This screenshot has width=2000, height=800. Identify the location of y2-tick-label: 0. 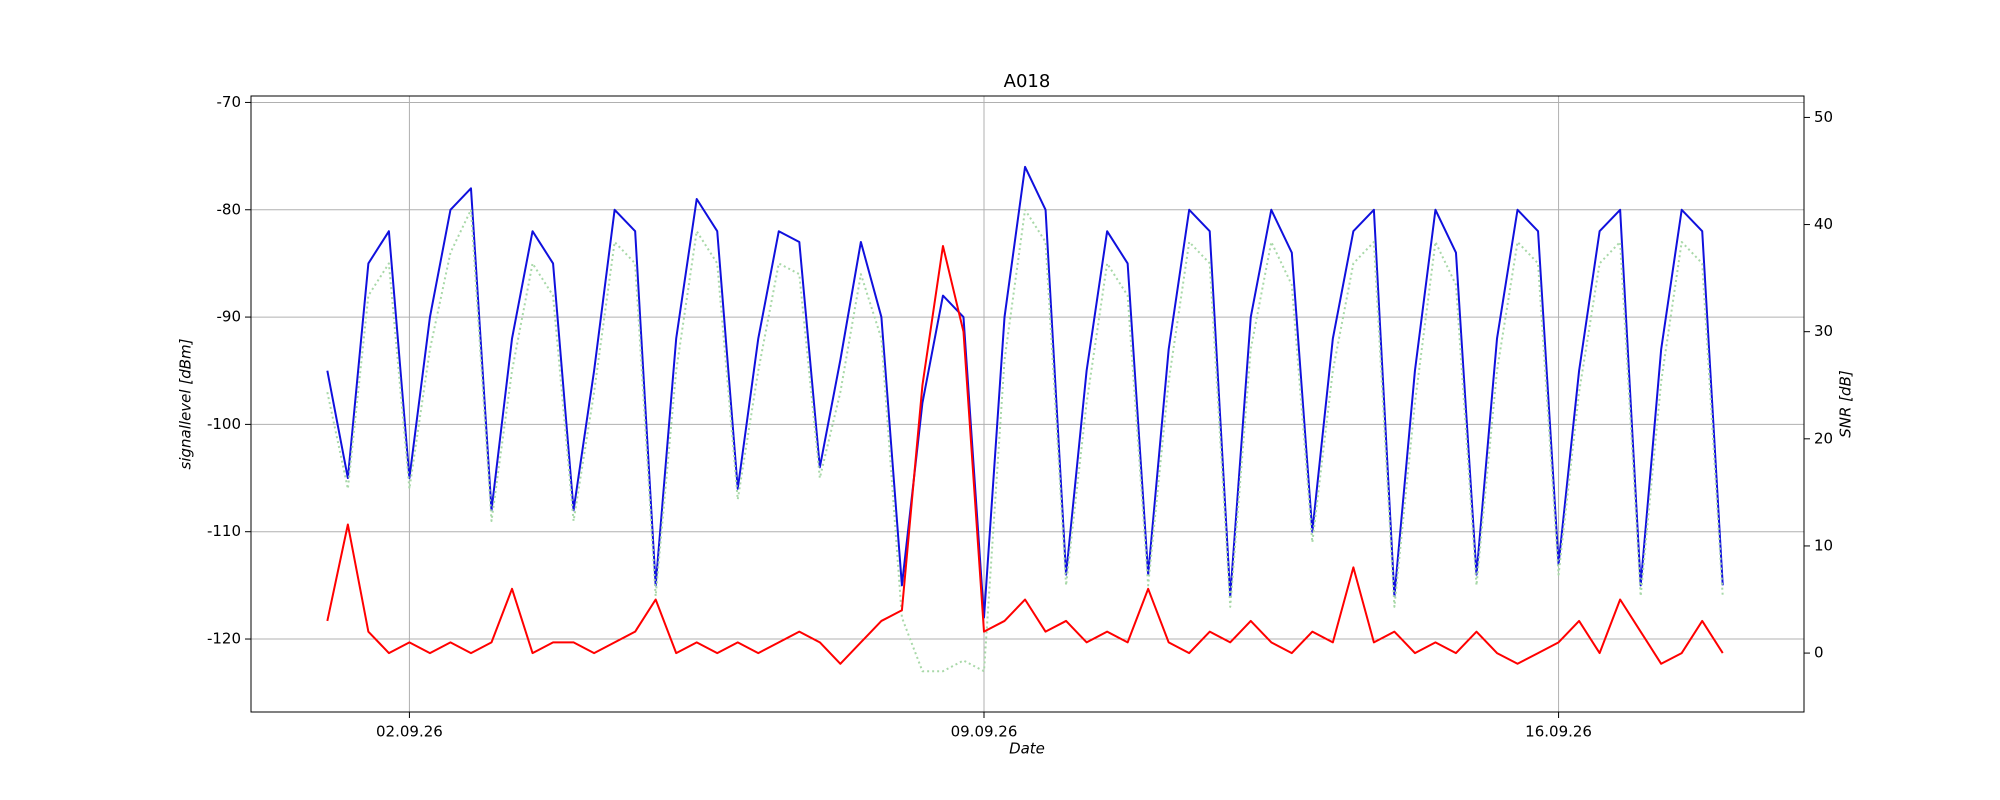
(1819, 653).